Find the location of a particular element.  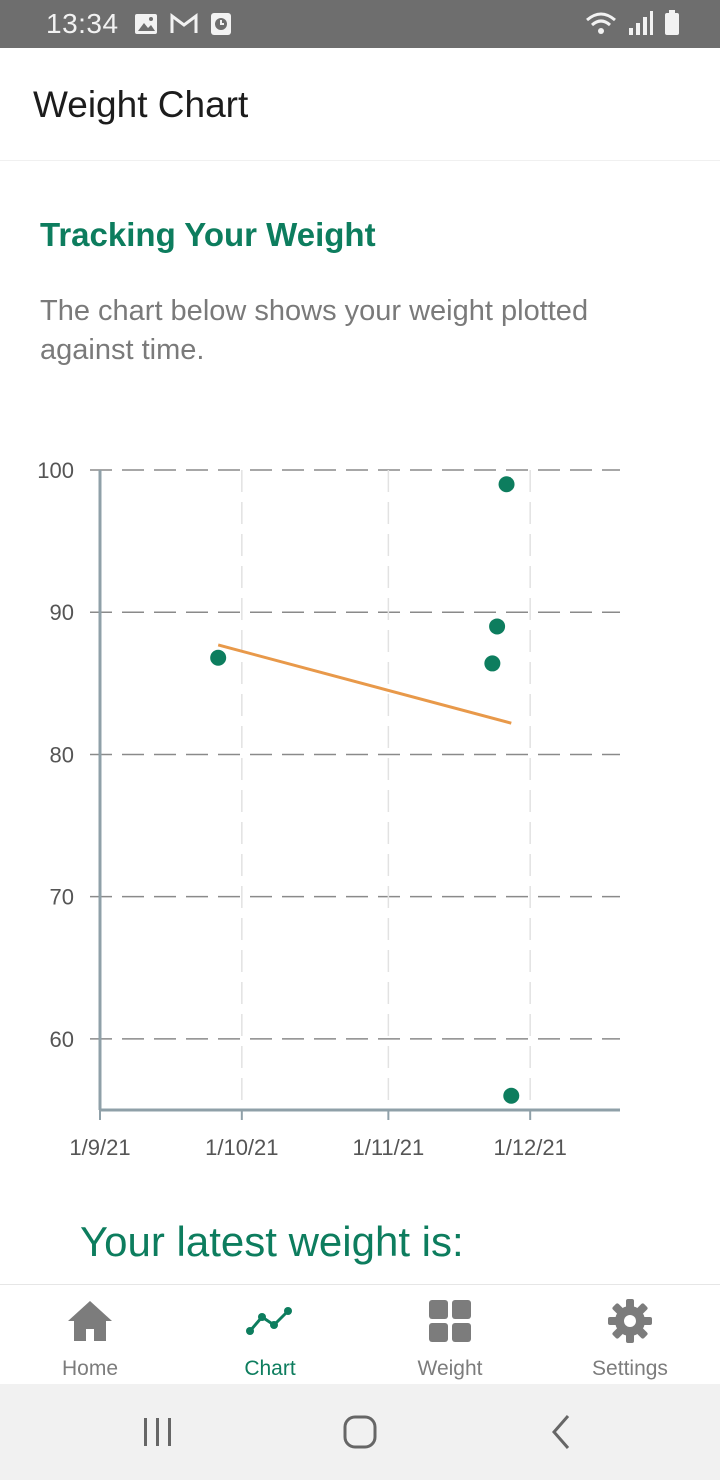

back-icon is located at coordinates (562, 1432).